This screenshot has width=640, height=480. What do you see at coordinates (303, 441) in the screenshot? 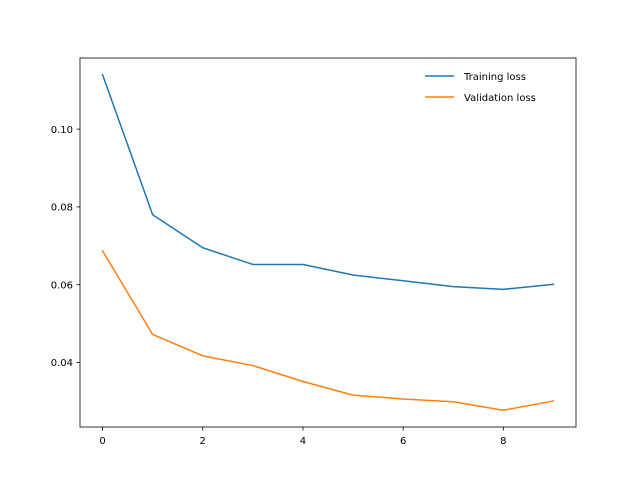
I see `x-tick-label: 4` at bounding box center [303, 441].